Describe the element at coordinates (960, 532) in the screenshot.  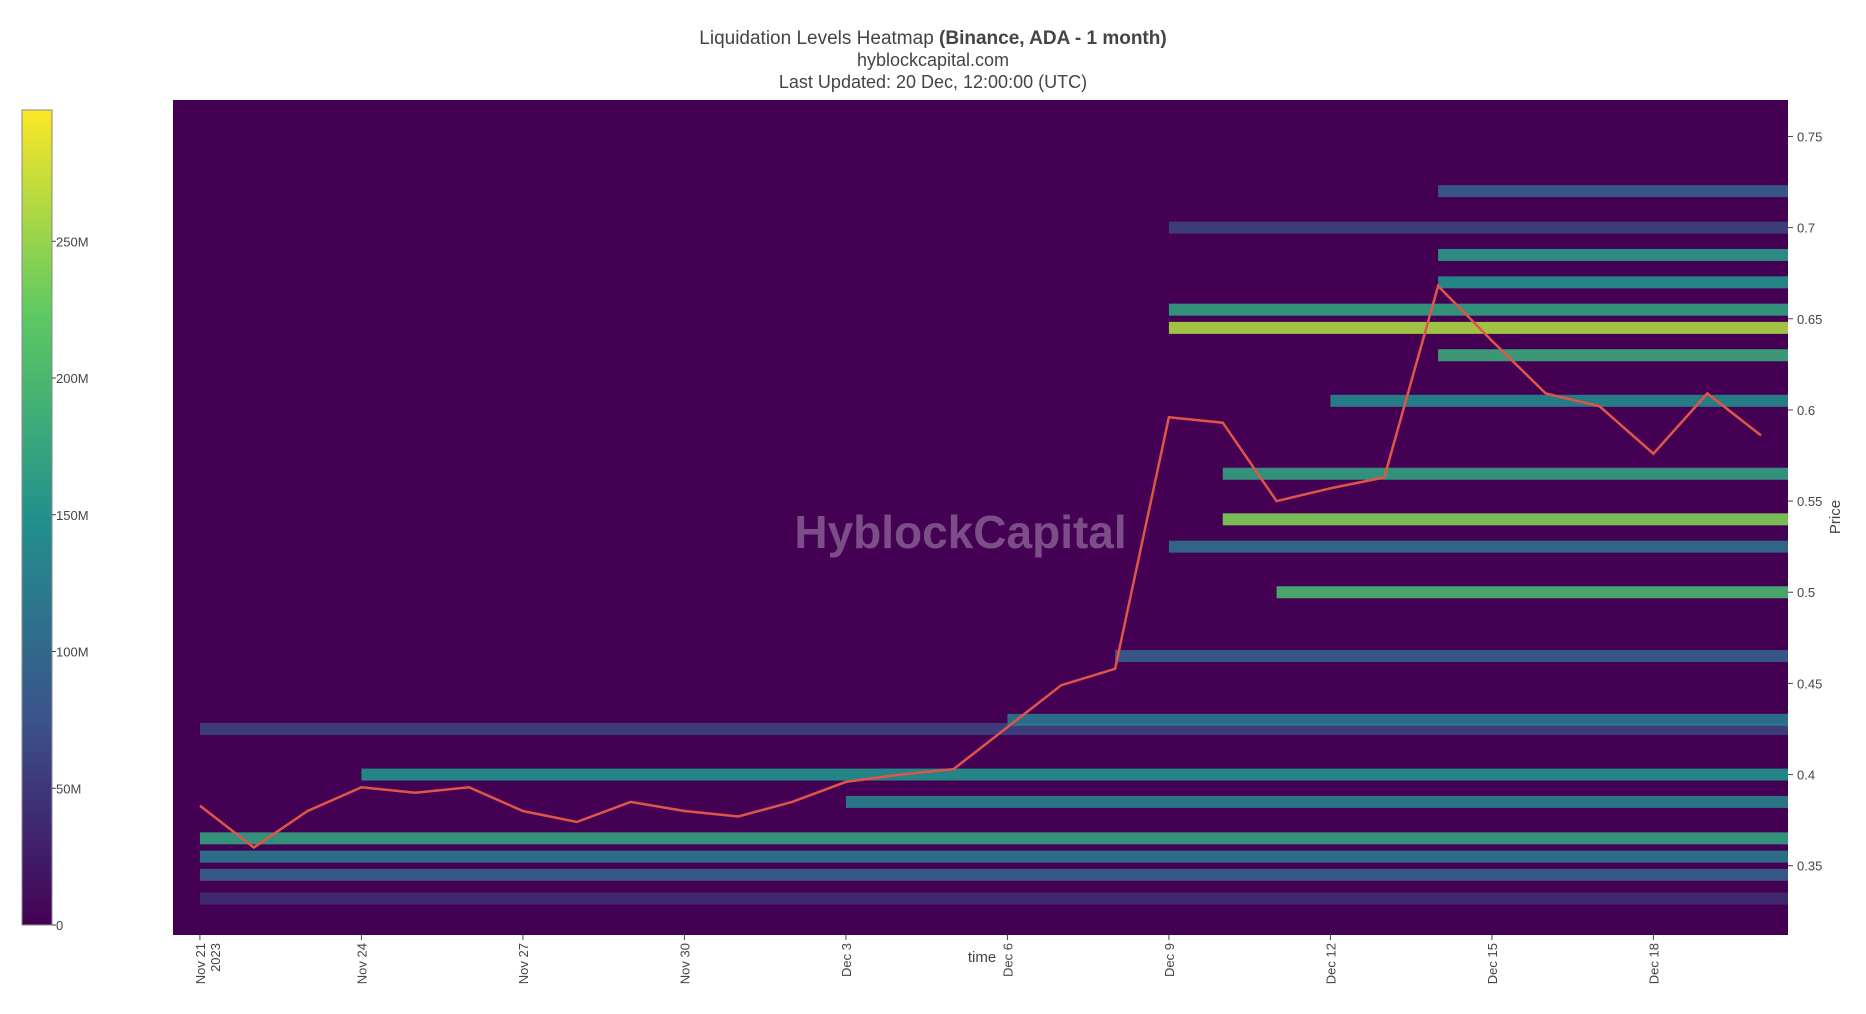
I see `watermark: HyblockCapital` at that location.